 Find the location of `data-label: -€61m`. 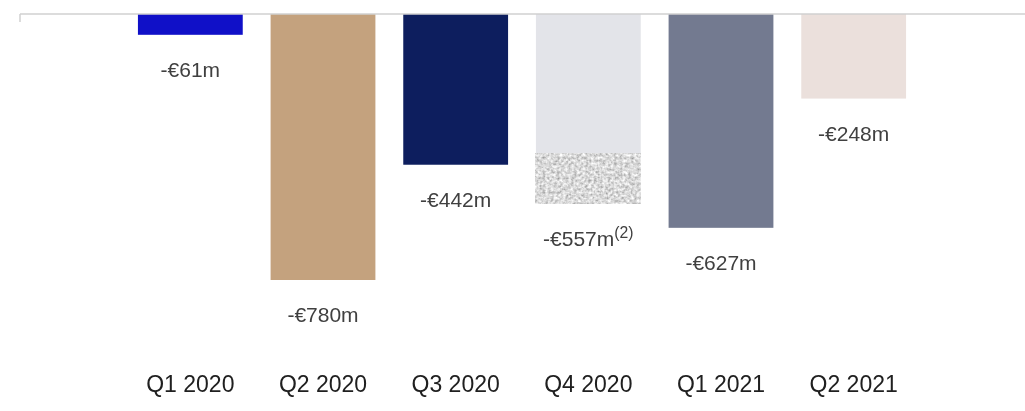

data-label: -€61m is located at coordinates (190, 69).